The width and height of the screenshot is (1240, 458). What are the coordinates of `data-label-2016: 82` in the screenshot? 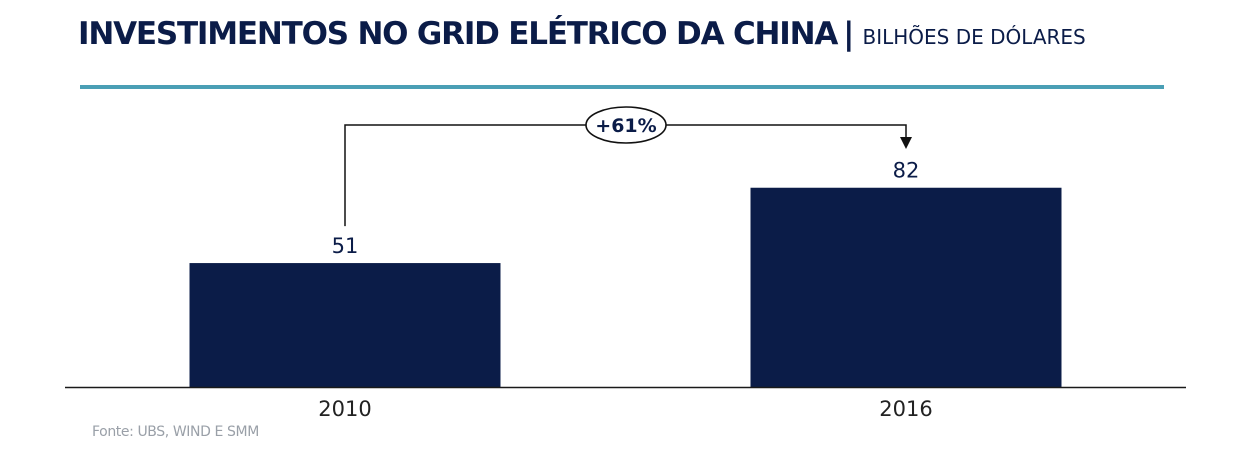 It's located at (906, 171).